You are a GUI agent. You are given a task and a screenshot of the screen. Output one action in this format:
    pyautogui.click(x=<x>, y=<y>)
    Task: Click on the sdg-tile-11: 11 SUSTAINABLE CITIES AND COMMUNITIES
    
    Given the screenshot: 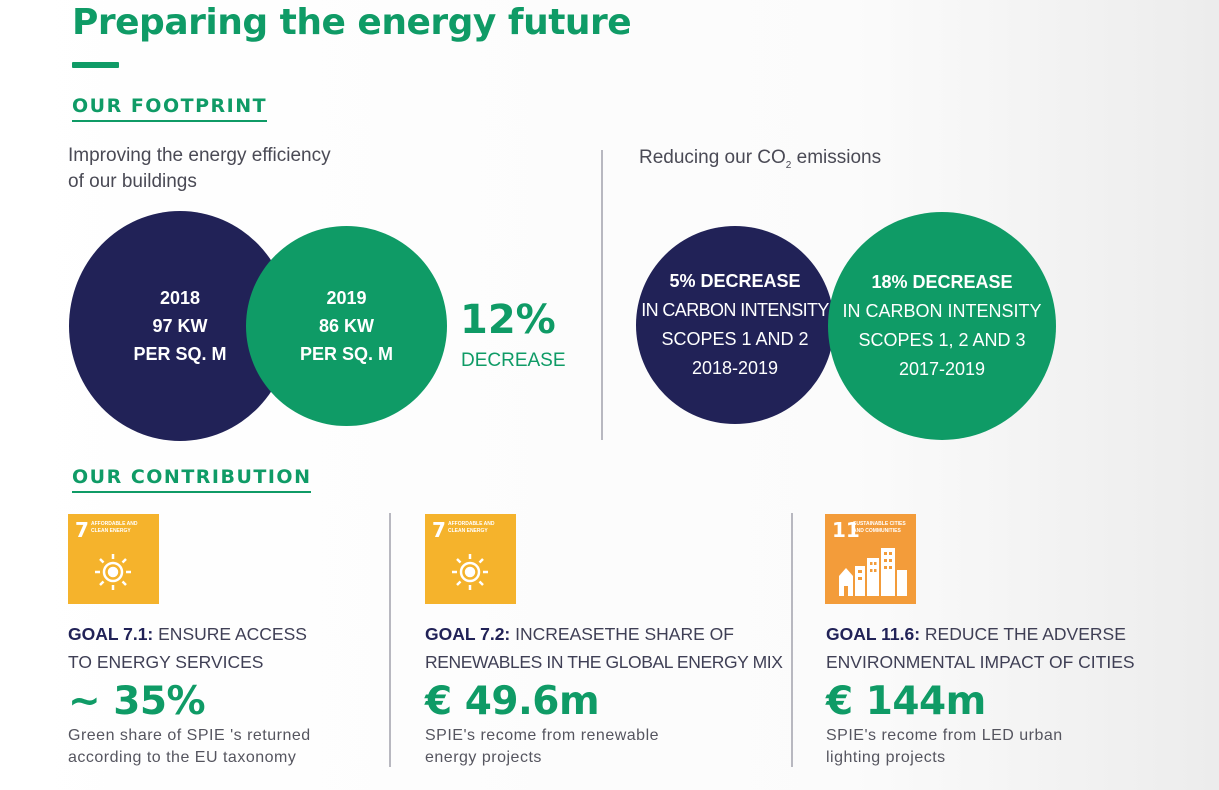 What is the action you would take?
    pyautogui.click(x=870, y=559)
    